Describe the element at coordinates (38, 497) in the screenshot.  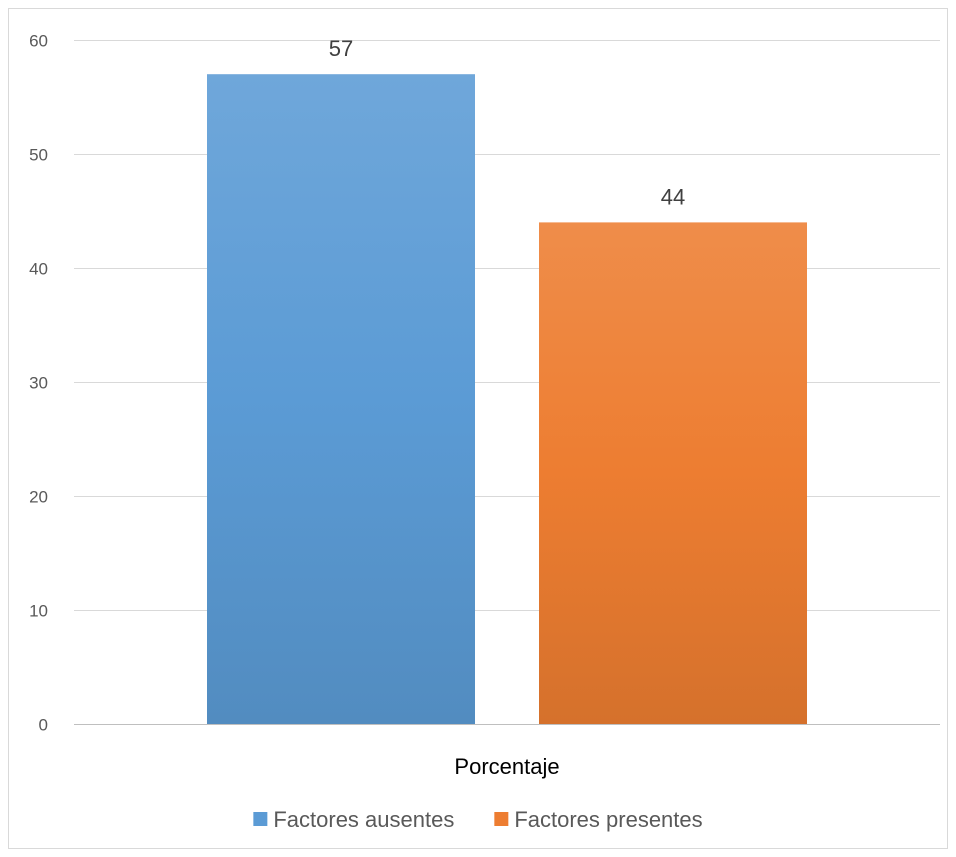
I see `y-tick-label: 20` at that location.